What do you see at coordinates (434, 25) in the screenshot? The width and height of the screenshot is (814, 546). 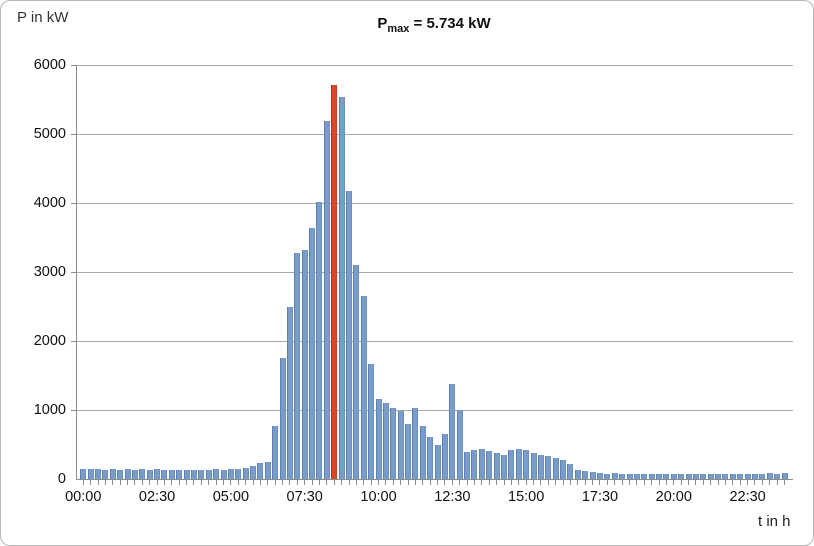 I see `chart-title: Pmax = 5.734 kW` at bounding box center [434, 25].